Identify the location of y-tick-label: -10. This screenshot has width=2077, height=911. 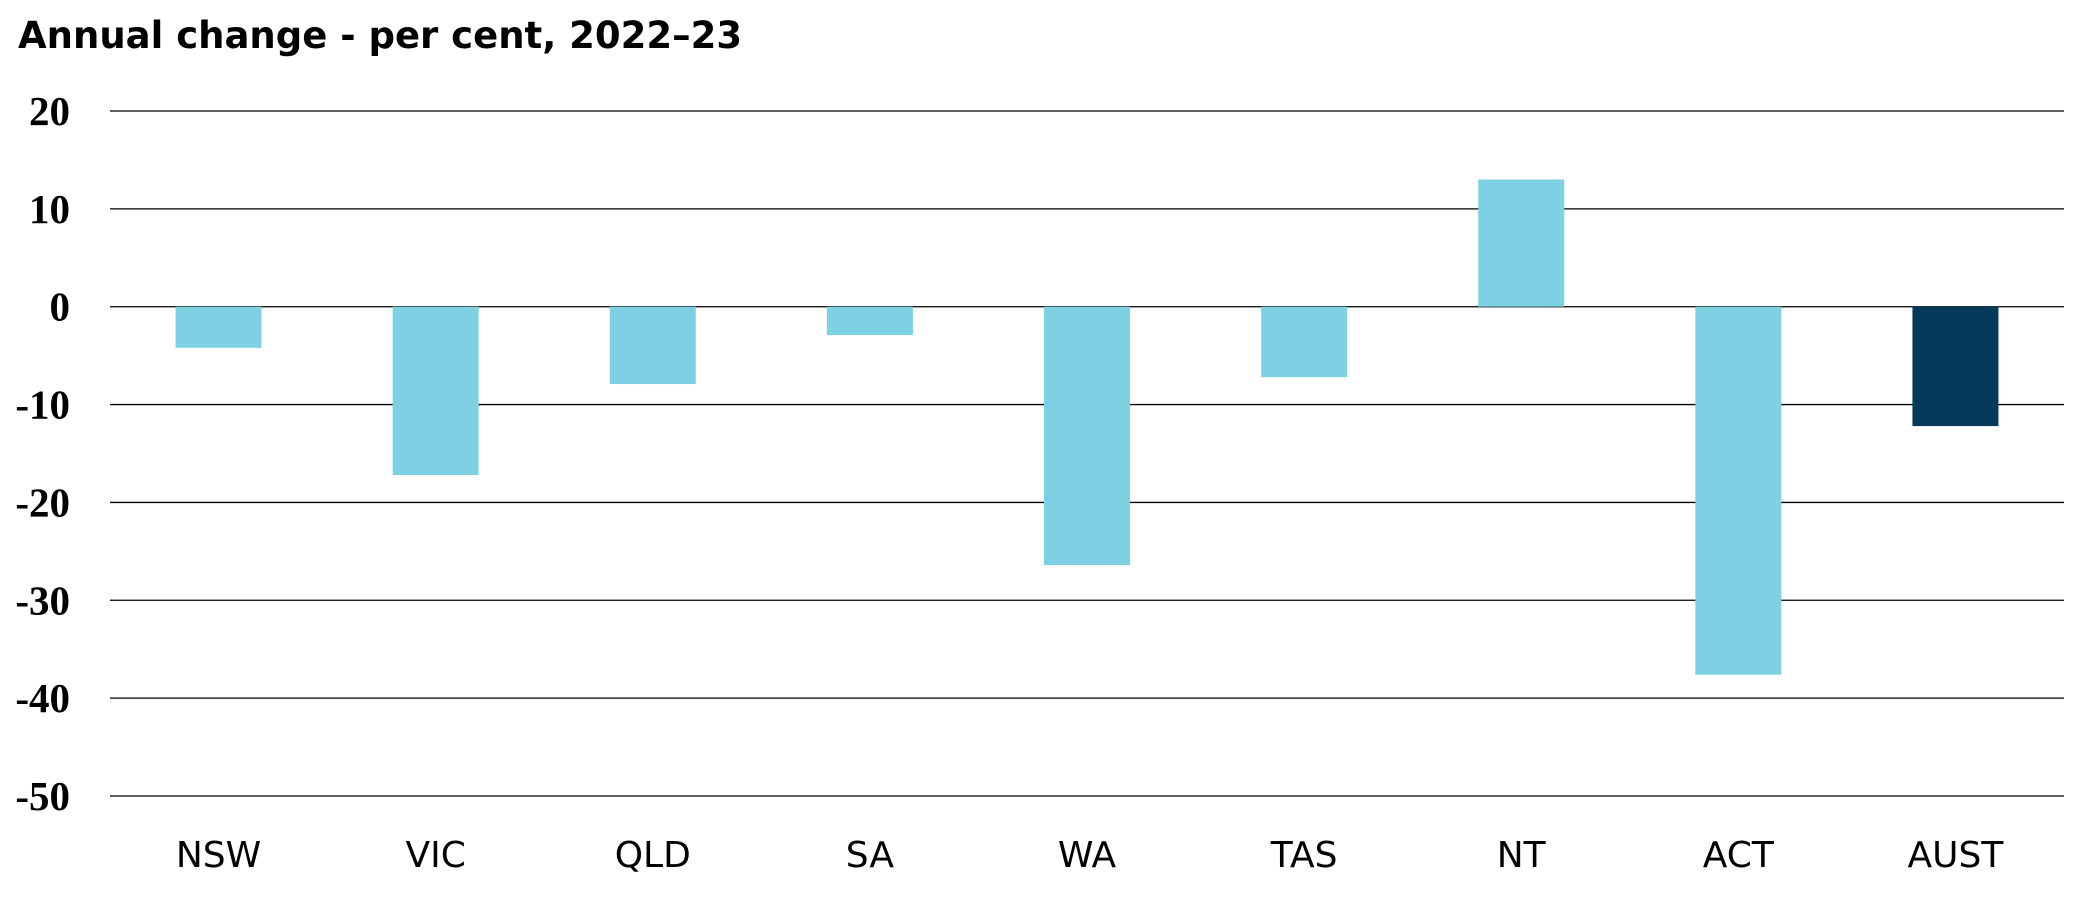
(42, 405).